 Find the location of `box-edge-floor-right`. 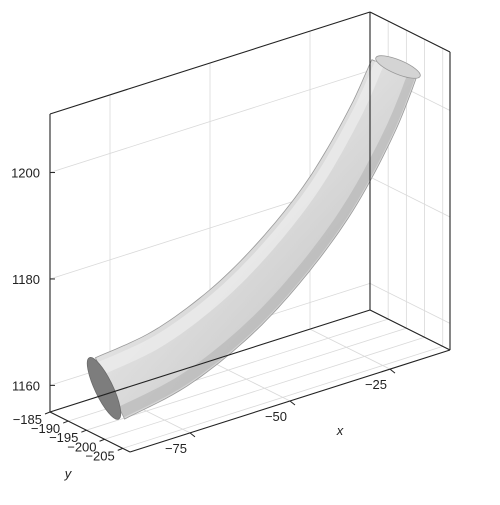

box-edge-floor-right is located at coordinates (410, 330).